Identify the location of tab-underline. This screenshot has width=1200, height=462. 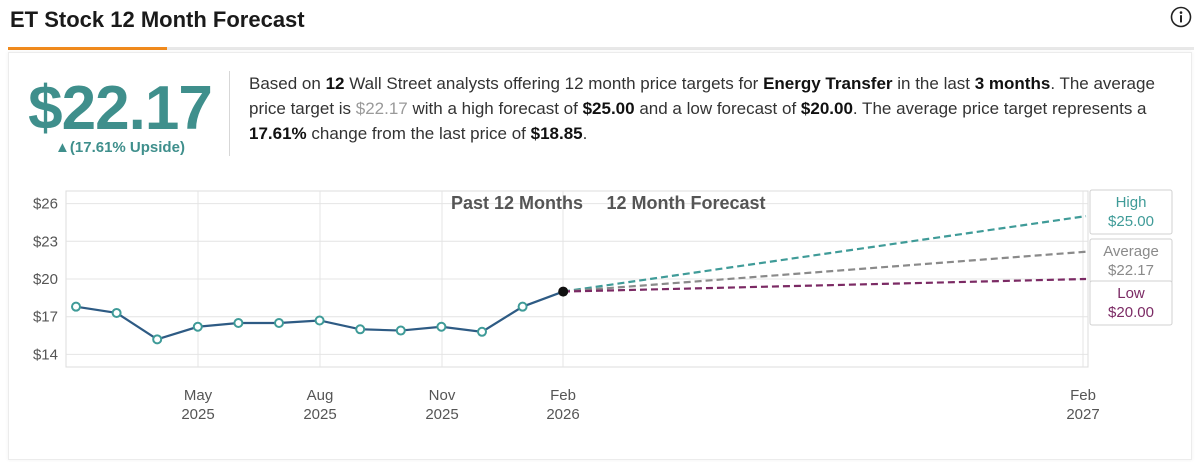
(601, 48).